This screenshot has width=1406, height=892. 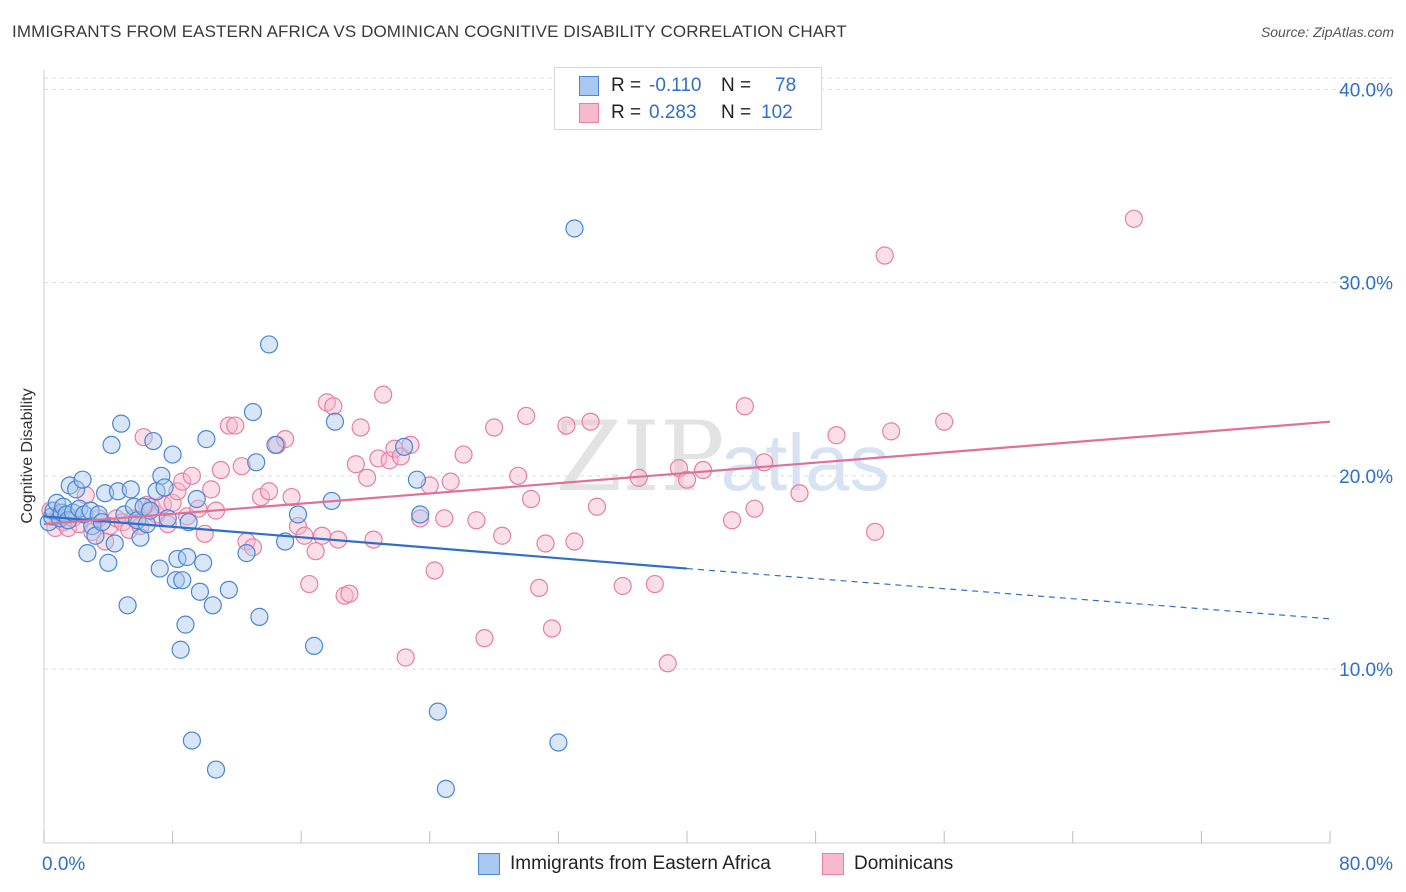 I want to click on y-tick-label: 40.0%, so click(x=1366, y=90).